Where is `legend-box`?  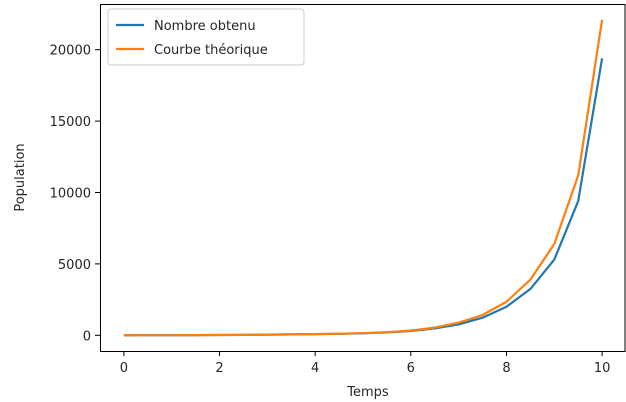
legend-box is located at coordinates (206, 37).